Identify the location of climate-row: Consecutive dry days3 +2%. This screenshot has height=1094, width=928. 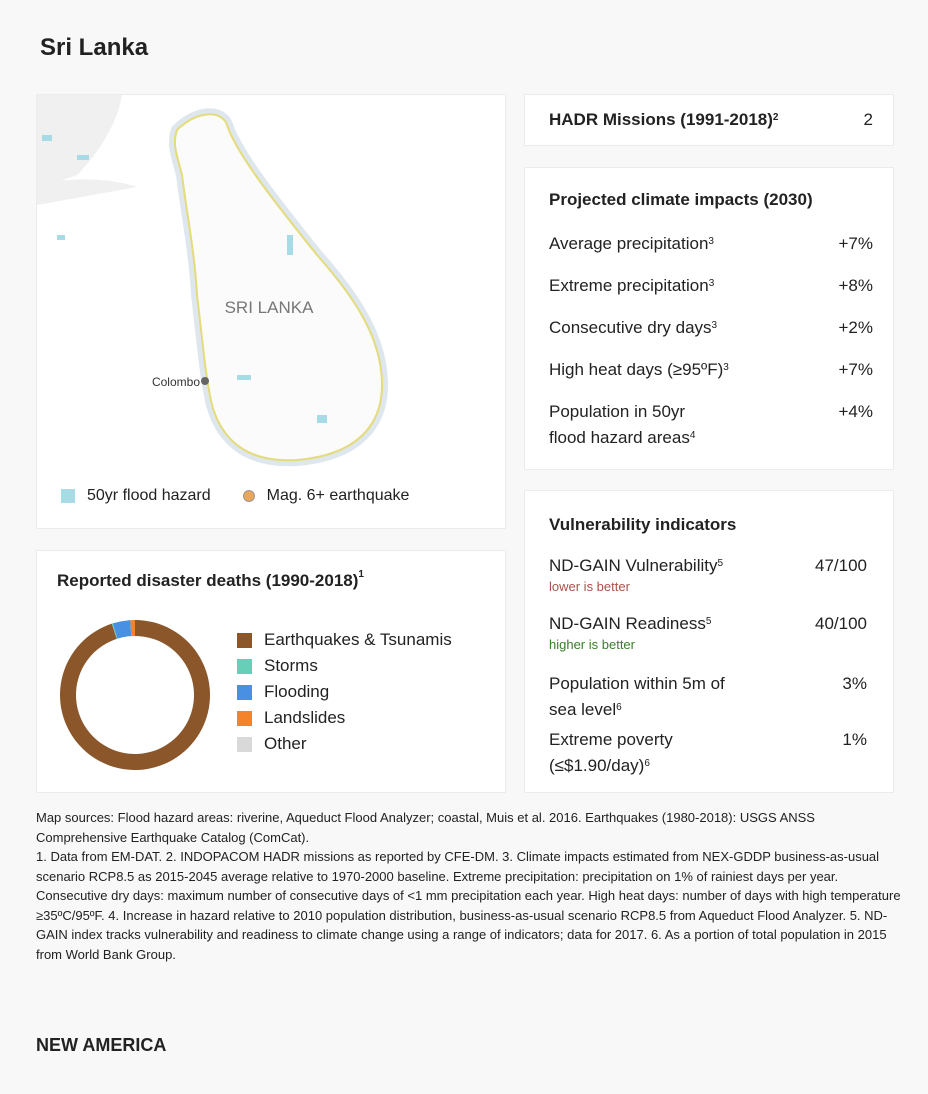
(711, 327).